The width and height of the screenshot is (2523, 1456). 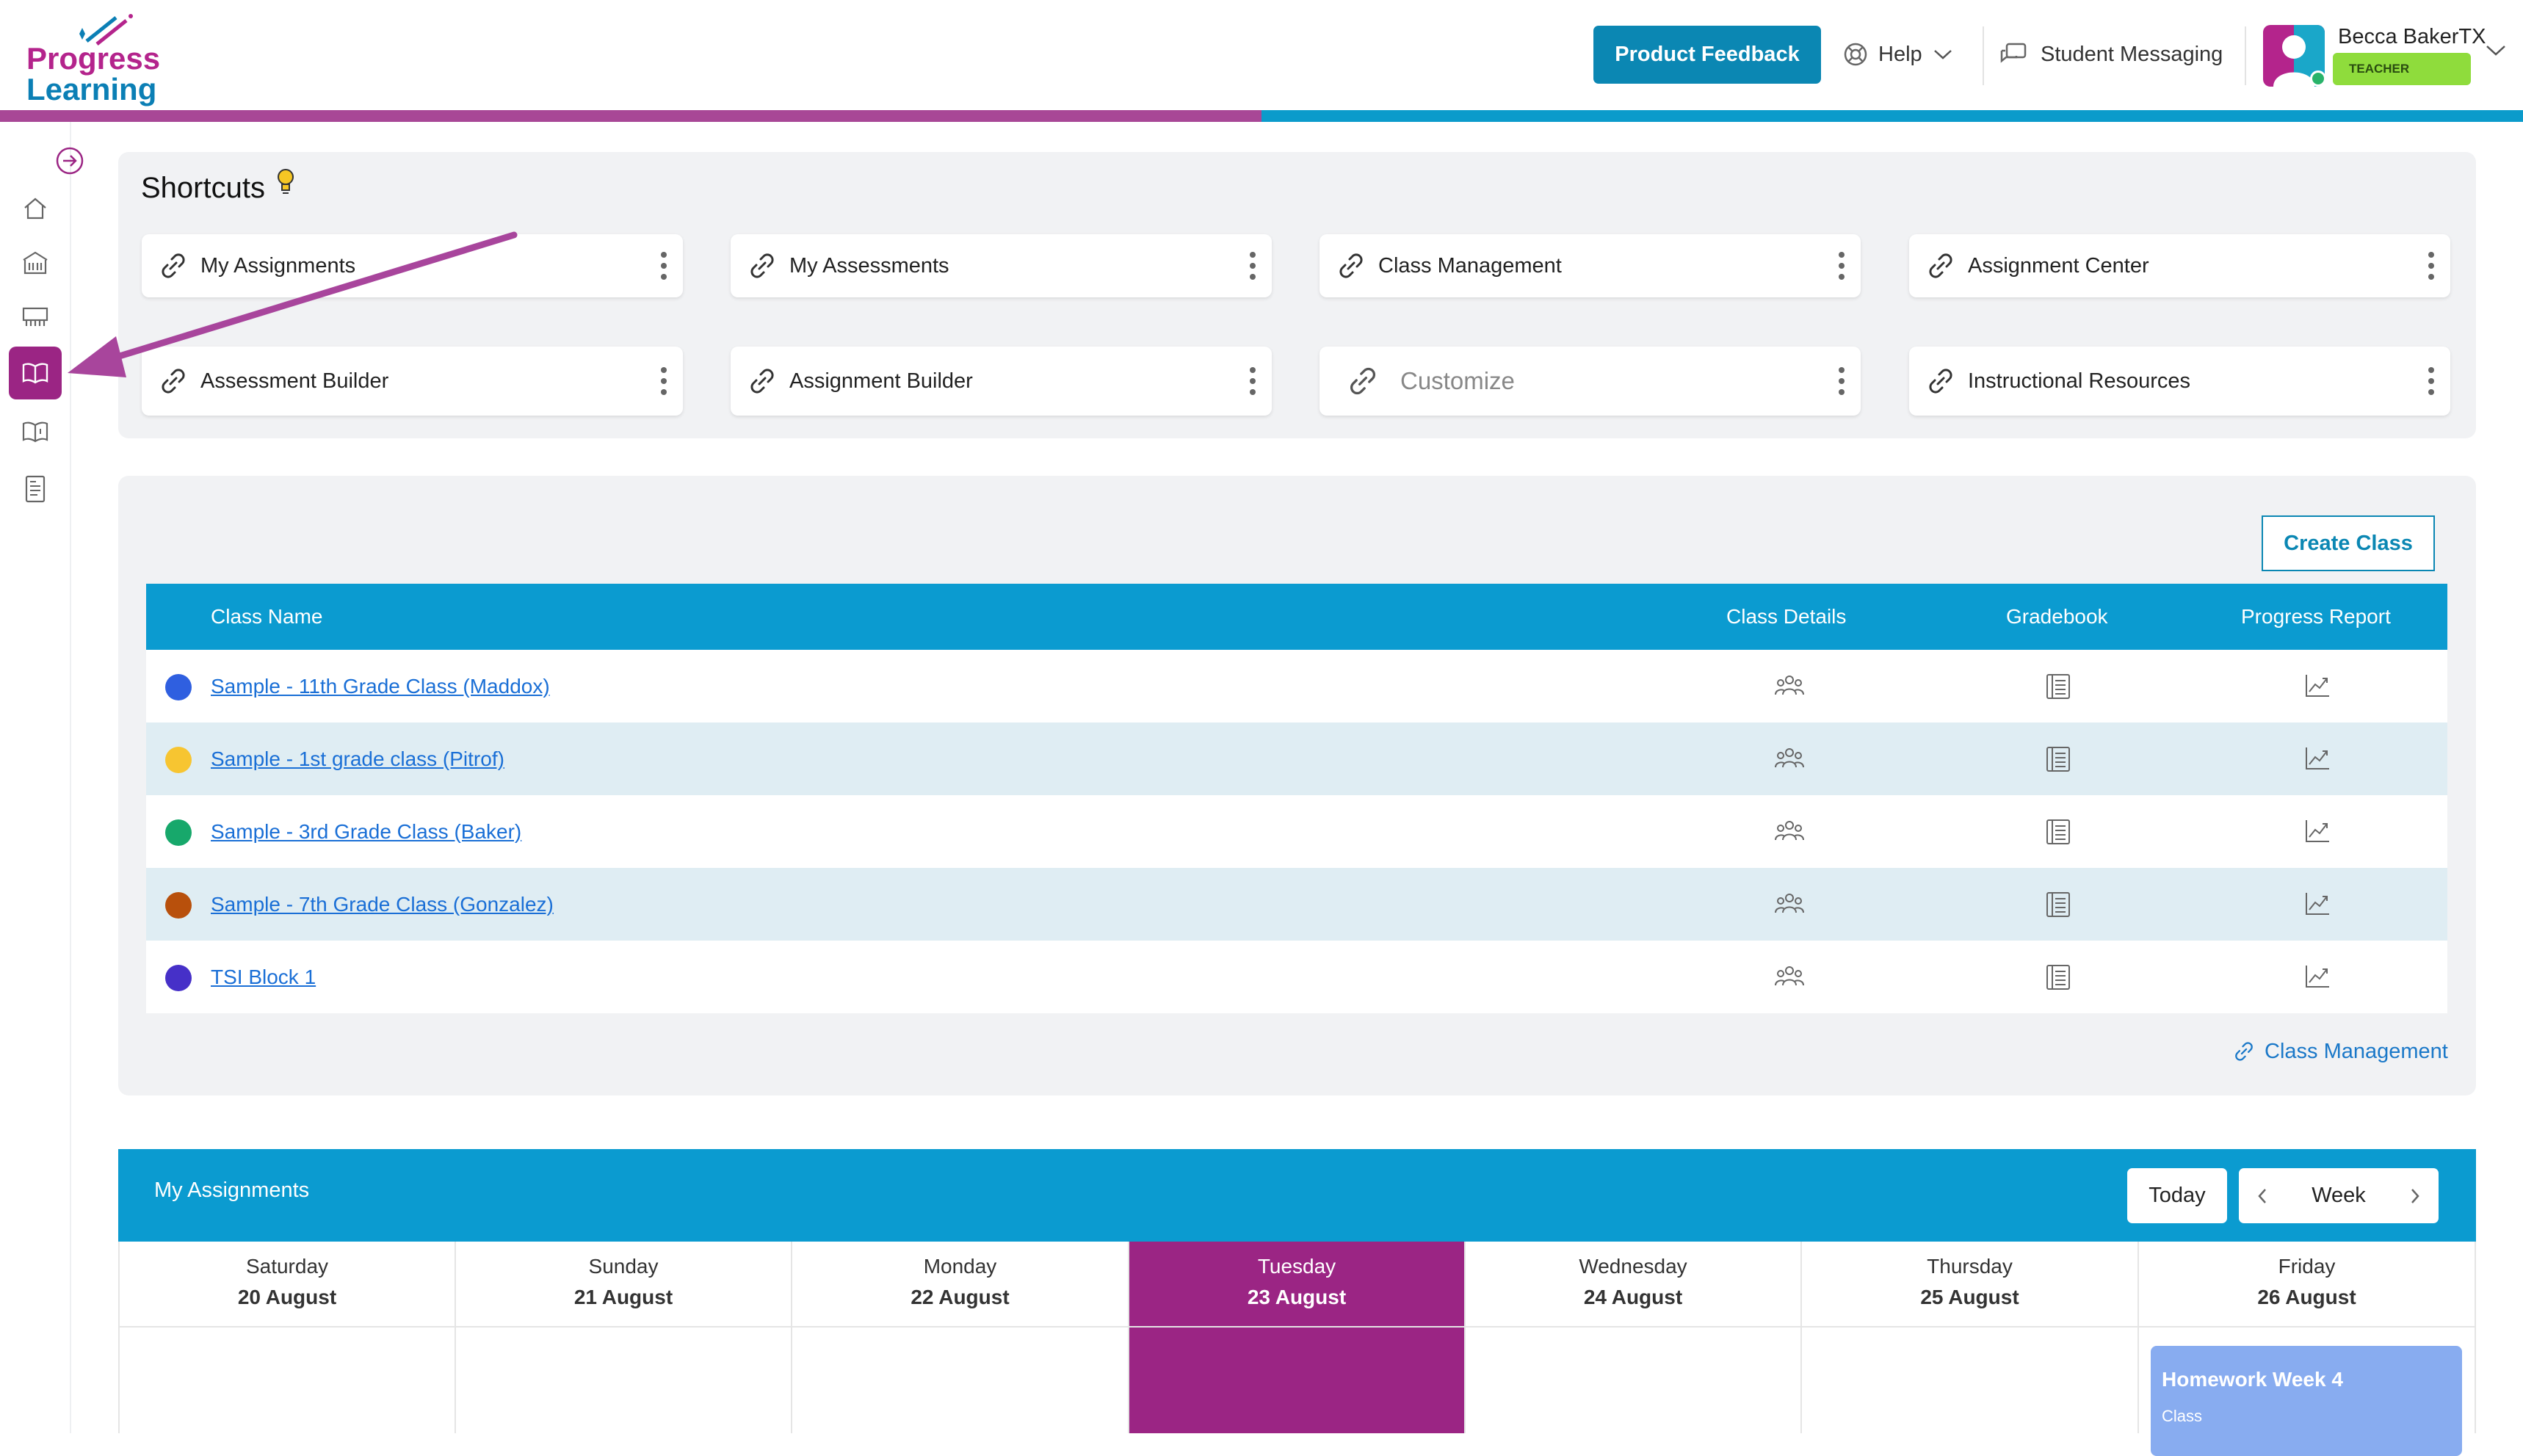 What do you see at coordinates (2079, 381) in the screenshot?
I see `shortcut-label: Instructional Resources` at bounding box center [2079, 381].